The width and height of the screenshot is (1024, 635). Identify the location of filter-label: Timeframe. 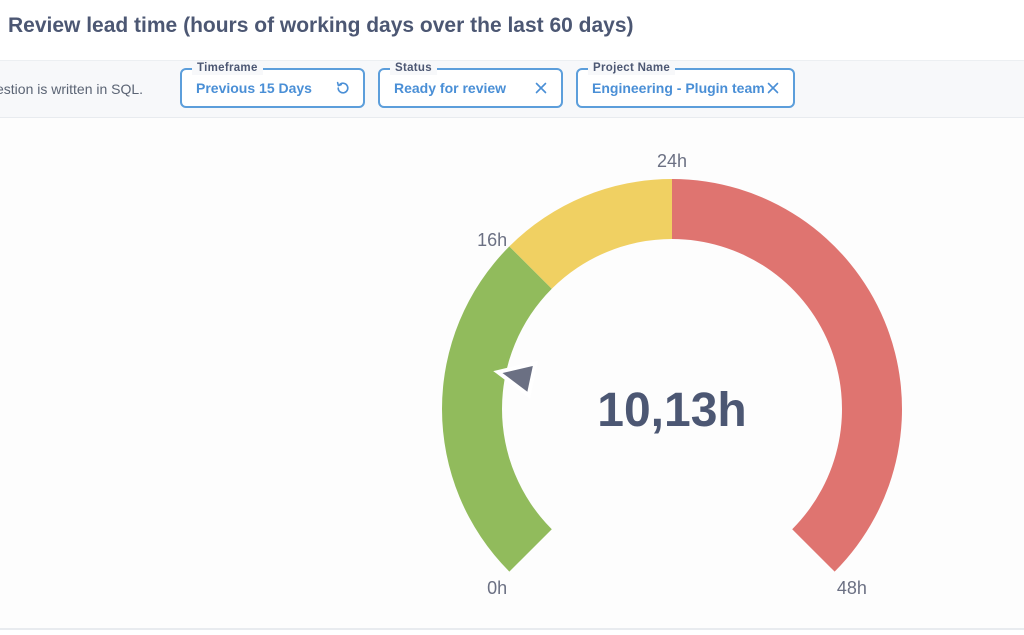
(227, 68).